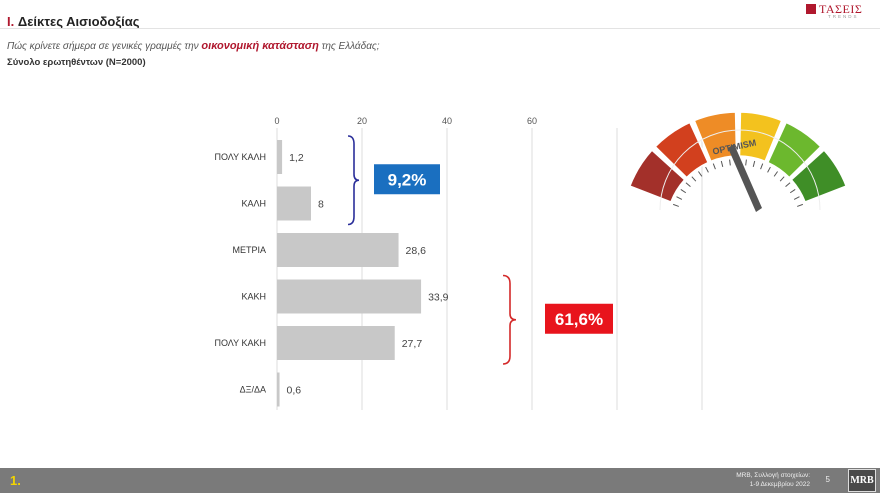  I want to click on category-label: ΚΑΛΗ, so click(253, 204).